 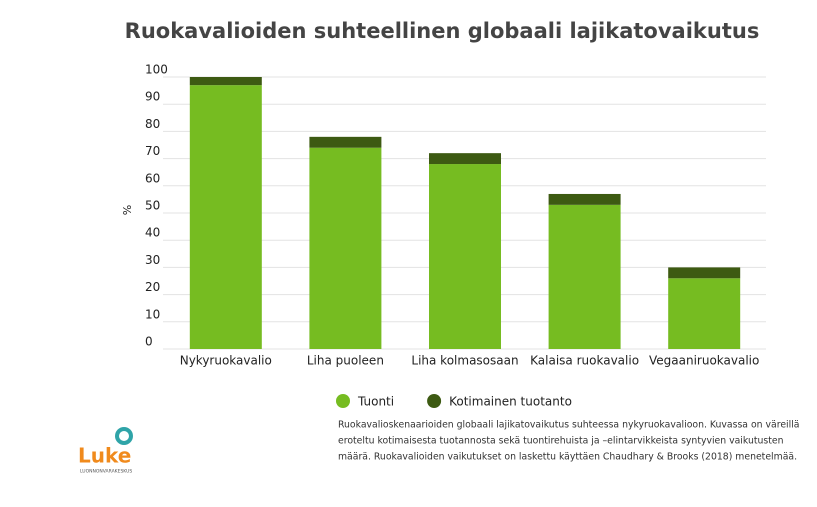 What do you see at coordinates (152, 151) in the screenshot?
I see `y-tick-label: 70` at bounding box center [152, 151].